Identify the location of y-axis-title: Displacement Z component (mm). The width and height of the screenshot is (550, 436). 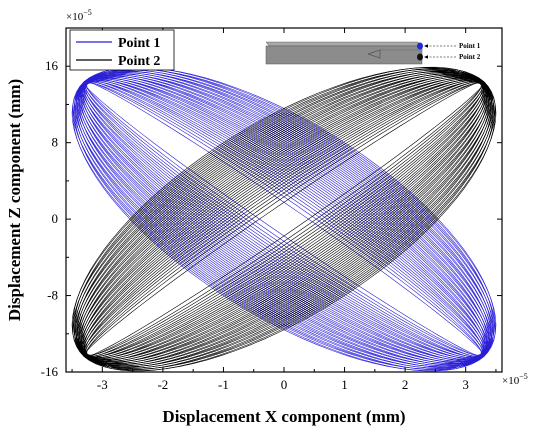
(14, 200).